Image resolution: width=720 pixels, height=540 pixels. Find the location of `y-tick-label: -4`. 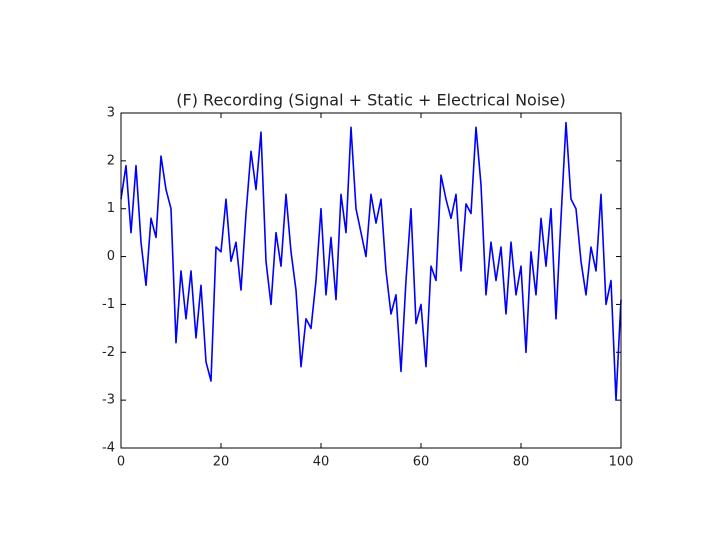

y-tick-label: -4 is located at coordinates (108, 448).